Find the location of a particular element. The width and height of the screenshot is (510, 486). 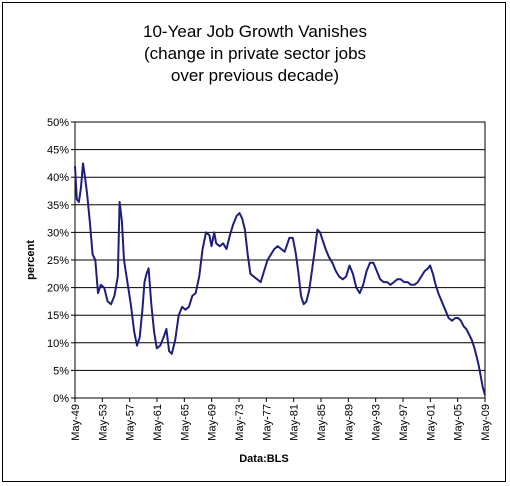

chart-title-line-2: (change in private sector jobs is located at coordinates (255, 53).